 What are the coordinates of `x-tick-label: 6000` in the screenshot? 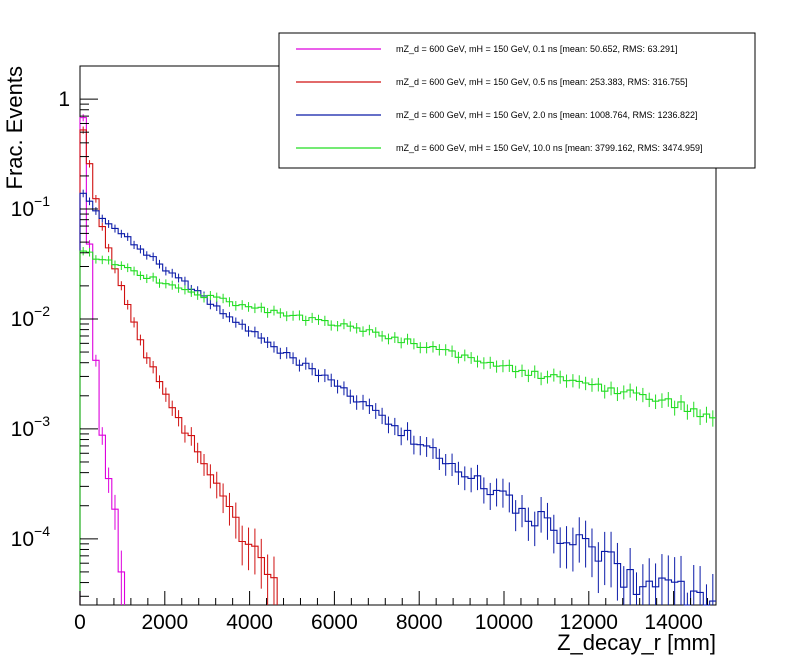 It's located at (334, 622).